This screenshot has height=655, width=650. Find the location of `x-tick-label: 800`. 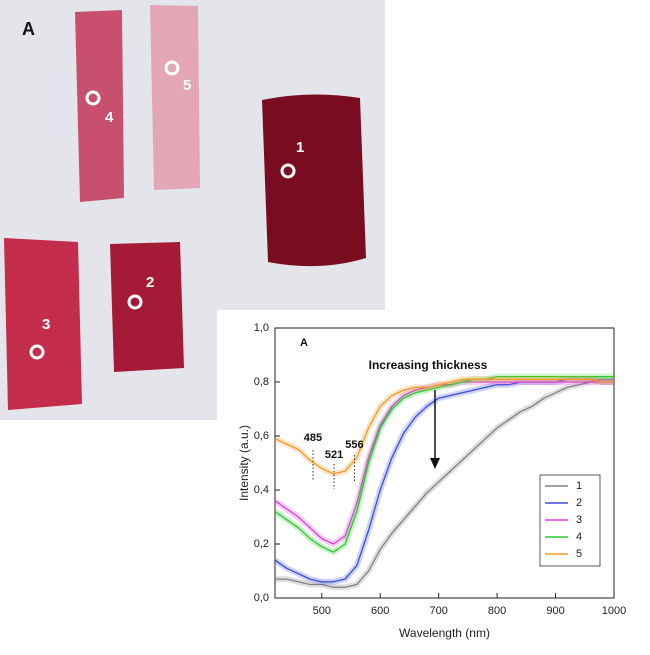

x-tick-label: 800 is located at coordinates (497, 611).